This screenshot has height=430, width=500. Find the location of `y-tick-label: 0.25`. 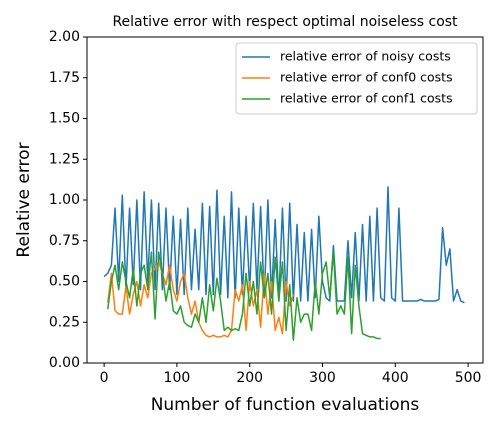

y-tick-label: 0.25 is located at coordinates (64, 322).